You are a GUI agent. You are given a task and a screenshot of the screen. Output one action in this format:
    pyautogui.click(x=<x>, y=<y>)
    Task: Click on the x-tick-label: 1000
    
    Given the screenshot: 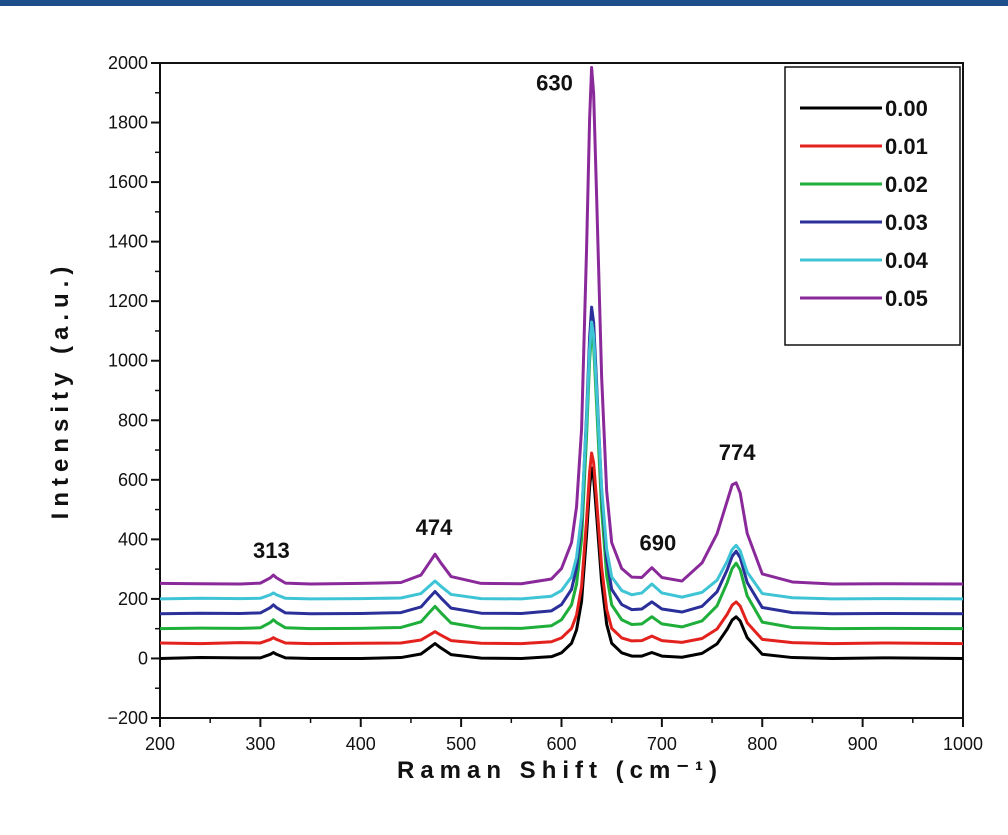 What is the action you would take?
    pyautogui.click(x=963, y=744)
    